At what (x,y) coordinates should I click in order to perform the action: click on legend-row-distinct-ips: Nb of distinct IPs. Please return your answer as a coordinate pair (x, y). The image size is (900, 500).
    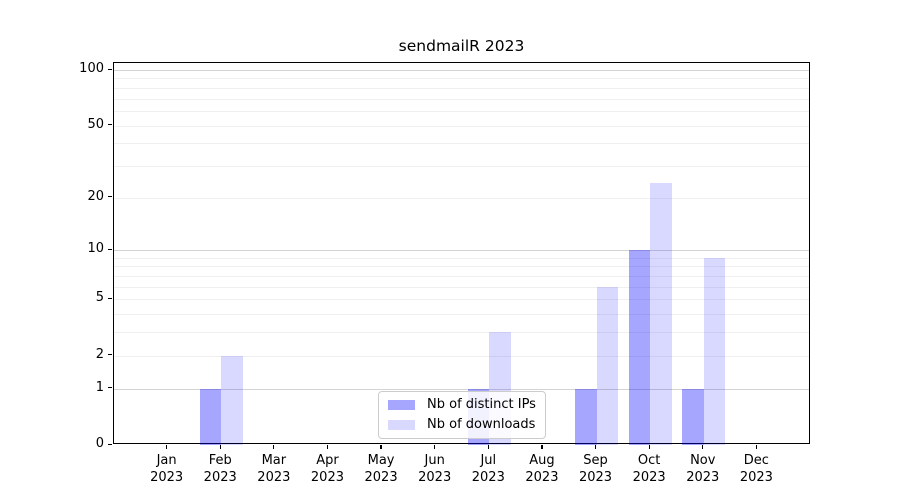
    Looking at the image, I should click on (462, 404).